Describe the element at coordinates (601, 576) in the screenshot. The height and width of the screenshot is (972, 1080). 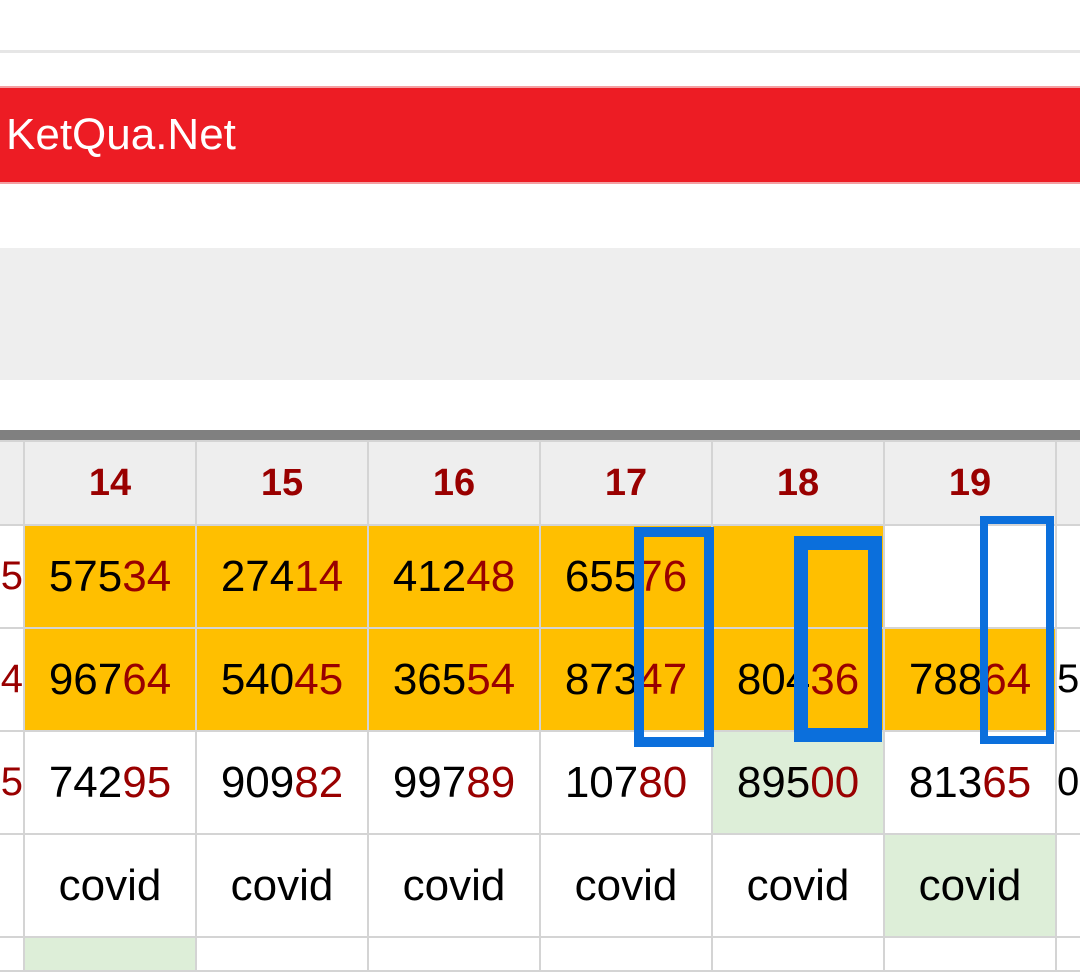
I see `number-prefix: 655` at that location.